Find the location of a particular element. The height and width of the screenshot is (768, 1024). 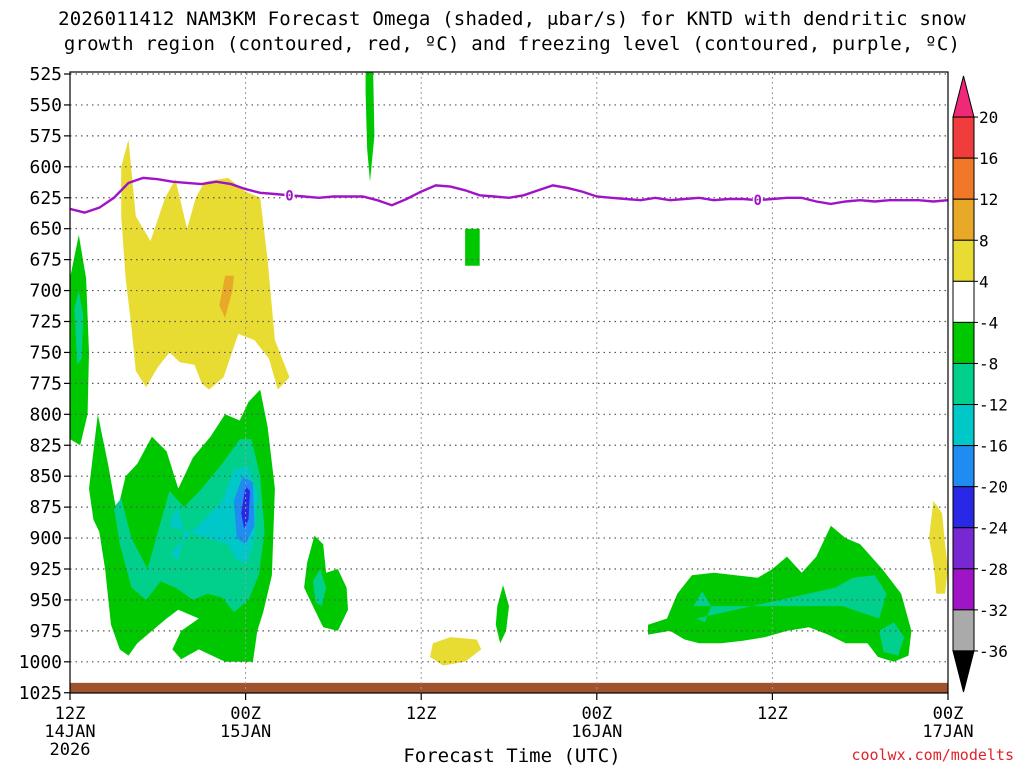

colorbar-label: -8 is located at coordinates (988, 363).